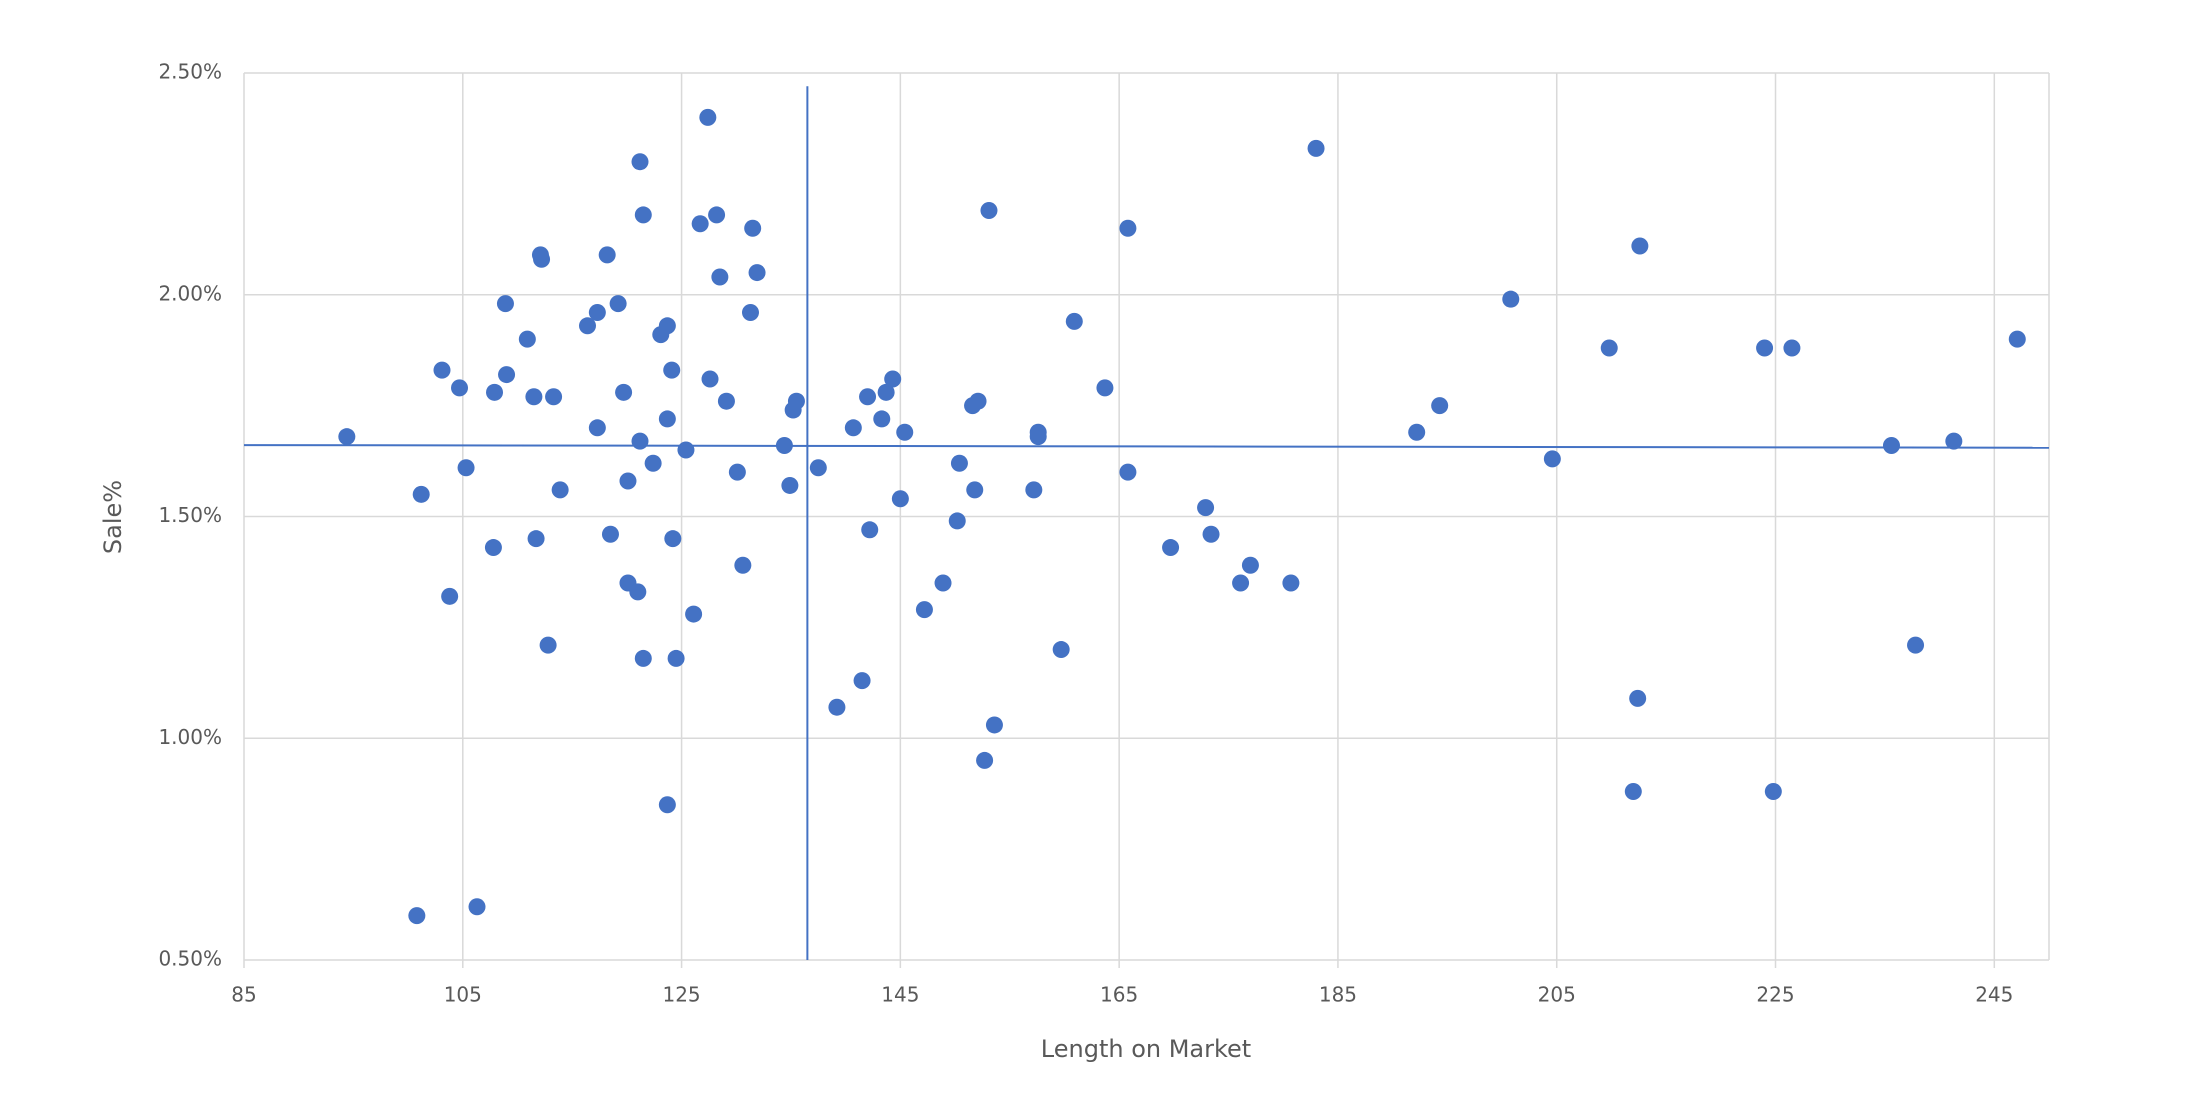  Describe the element at coordinates (463, 995) in the screenshot. I see `x-tick-label: 105` at that location.